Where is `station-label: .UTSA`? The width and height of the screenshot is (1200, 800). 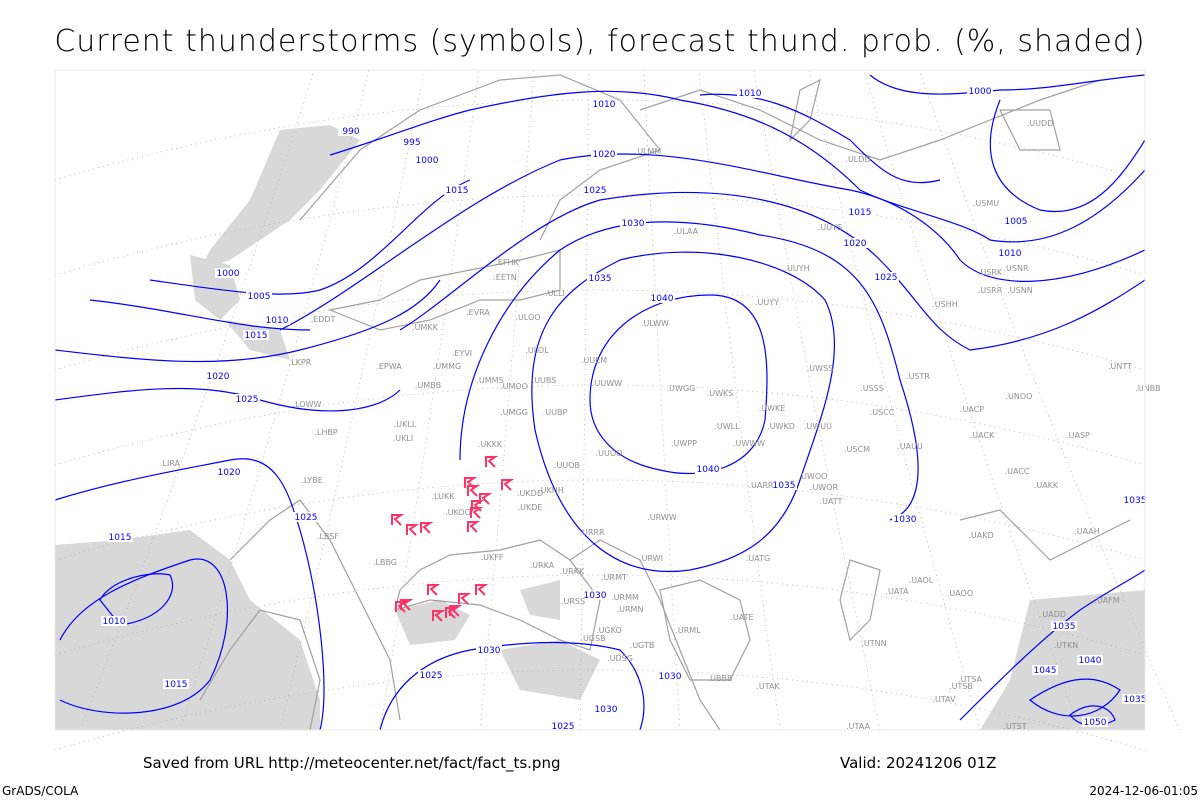
station-label: .UTSA is located at coordinates (970, 679).